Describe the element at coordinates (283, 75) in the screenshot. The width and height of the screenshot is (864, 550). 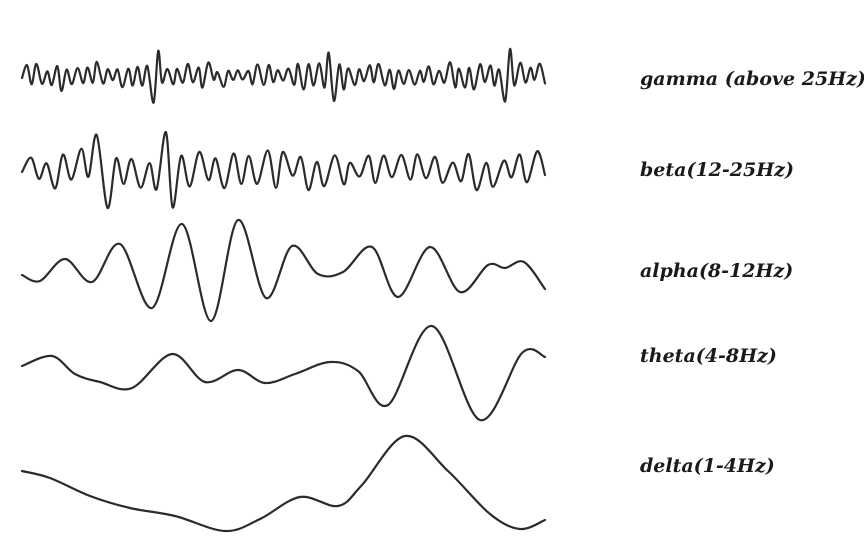
I see `gamma-wave-trace` at that location.